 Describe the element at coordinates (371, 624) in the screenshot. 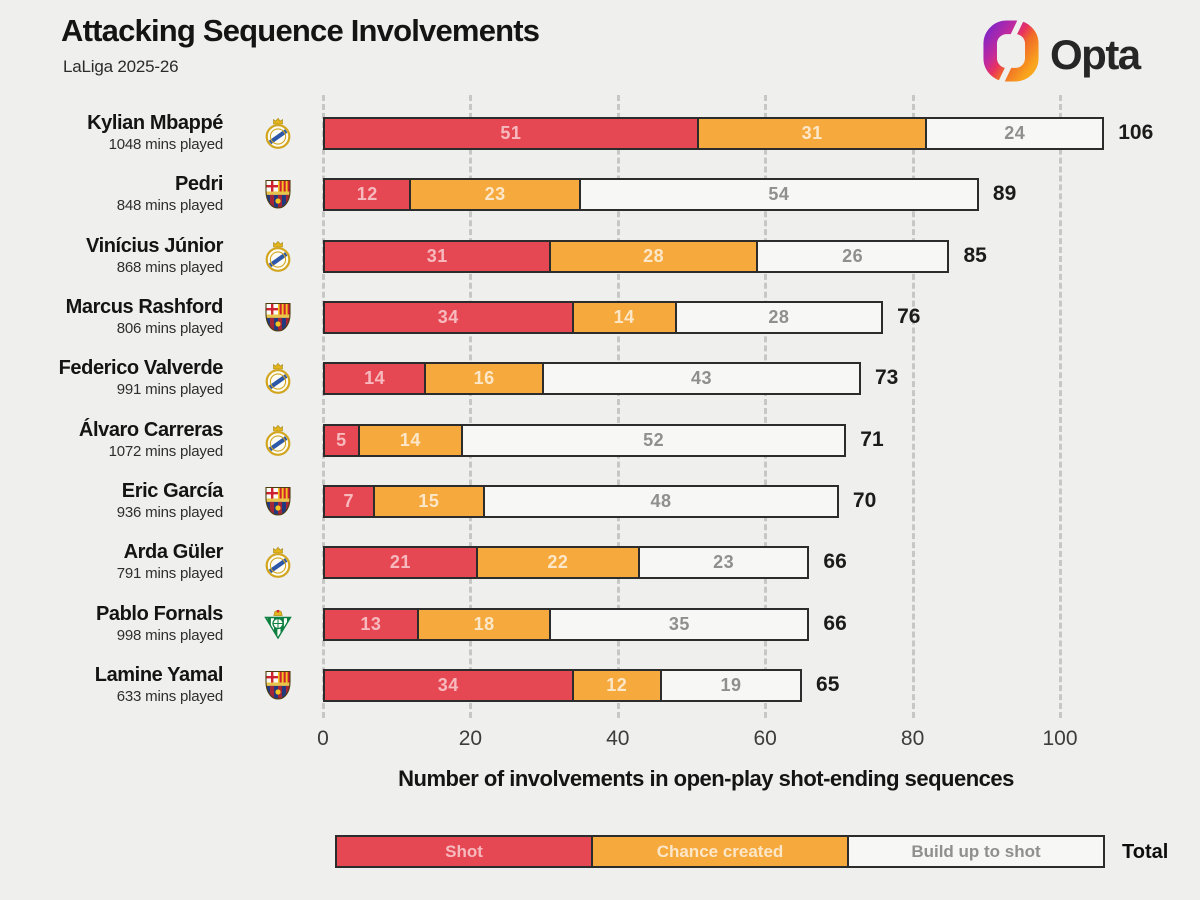

I see `bar-segment-shot: 13` at that location.